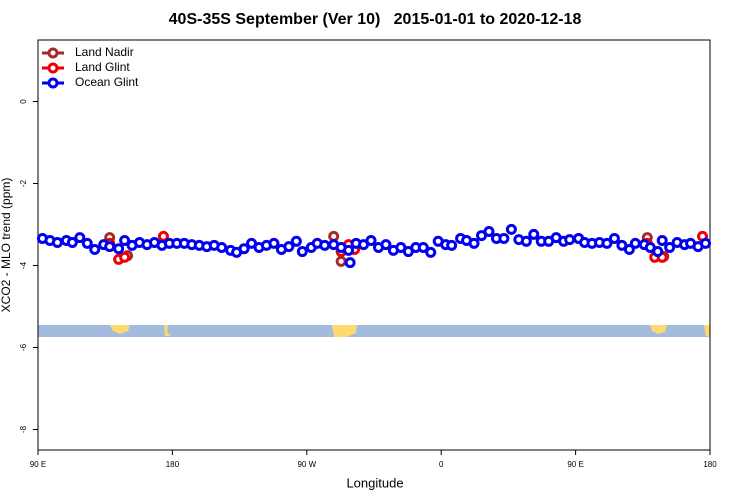 The height and width of the screenshot is (500, 750). What do you see at coordinates (104, 52) in the screenshot?
I see `legend-label: Land Nadir` at bounding box center [104, 52].